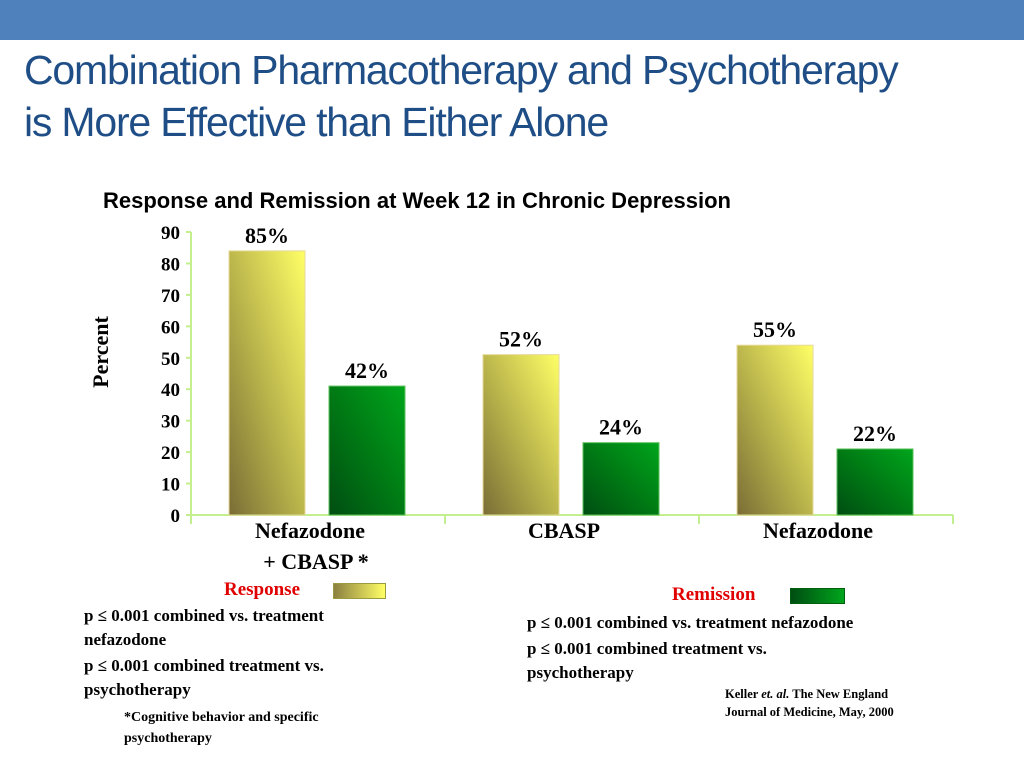 The width and height of the screenshot is (1024, 768). Describe the element at coordinates (359, 591) in the screenshot. I see `legend-swatch-response` at that location.